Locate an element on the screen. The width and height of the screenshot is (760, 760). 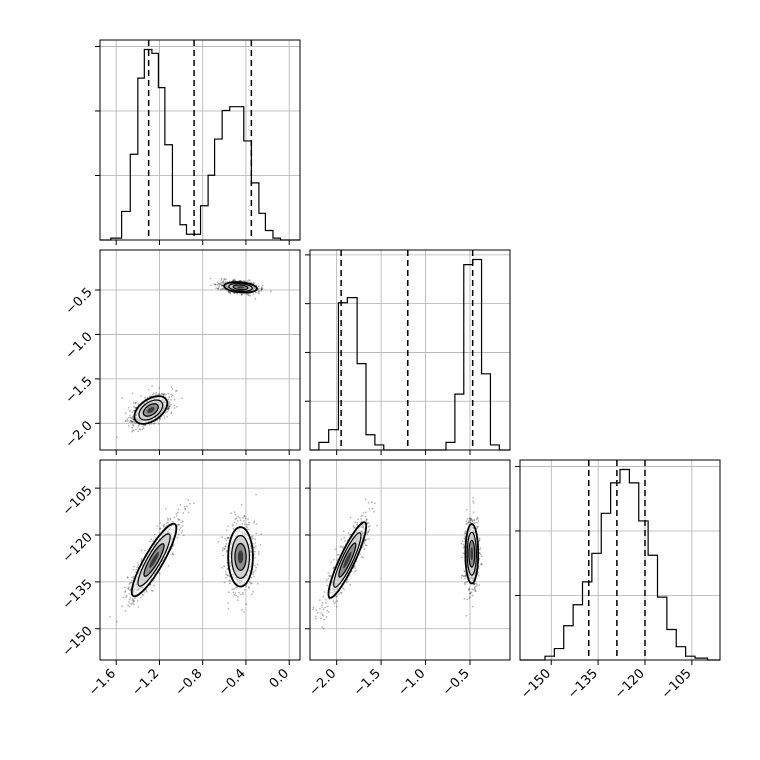
x-tick-label: −2.0 is located at coordinates (323, 682).